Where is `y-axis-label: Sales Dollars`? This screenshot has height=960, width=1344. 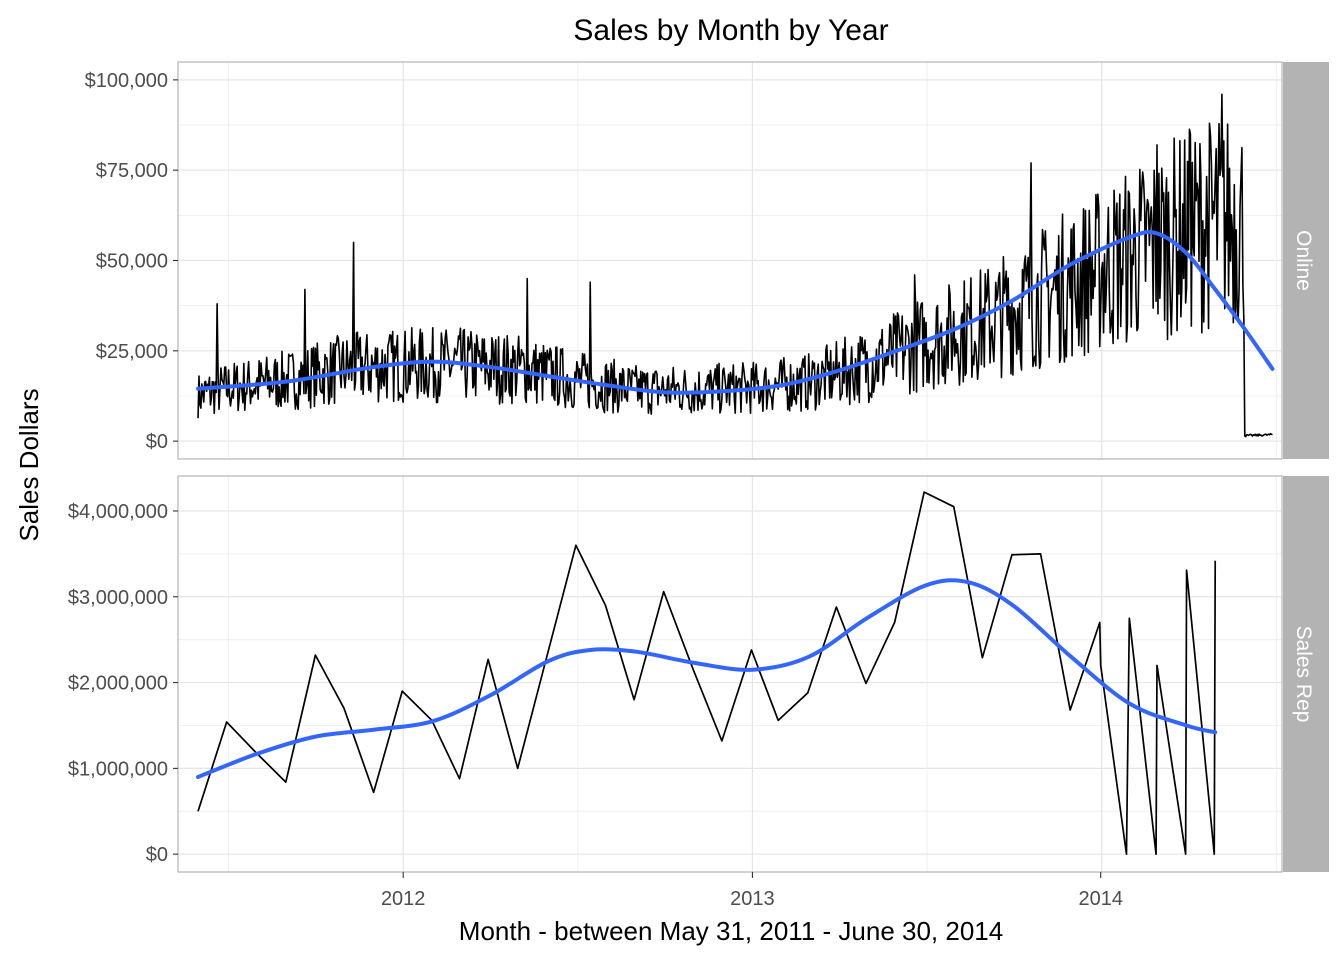
y-axis-label: Sales Dollars is located at coordinates (29, 464).